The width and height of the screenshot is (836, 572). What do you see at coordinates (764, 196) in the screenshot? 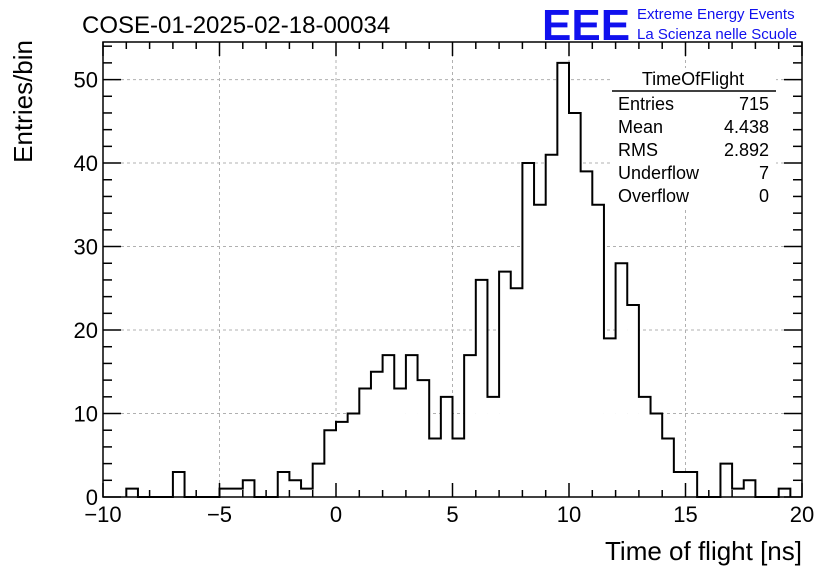
I see `stats-row-value: 0` at bounding box center [764, 196].